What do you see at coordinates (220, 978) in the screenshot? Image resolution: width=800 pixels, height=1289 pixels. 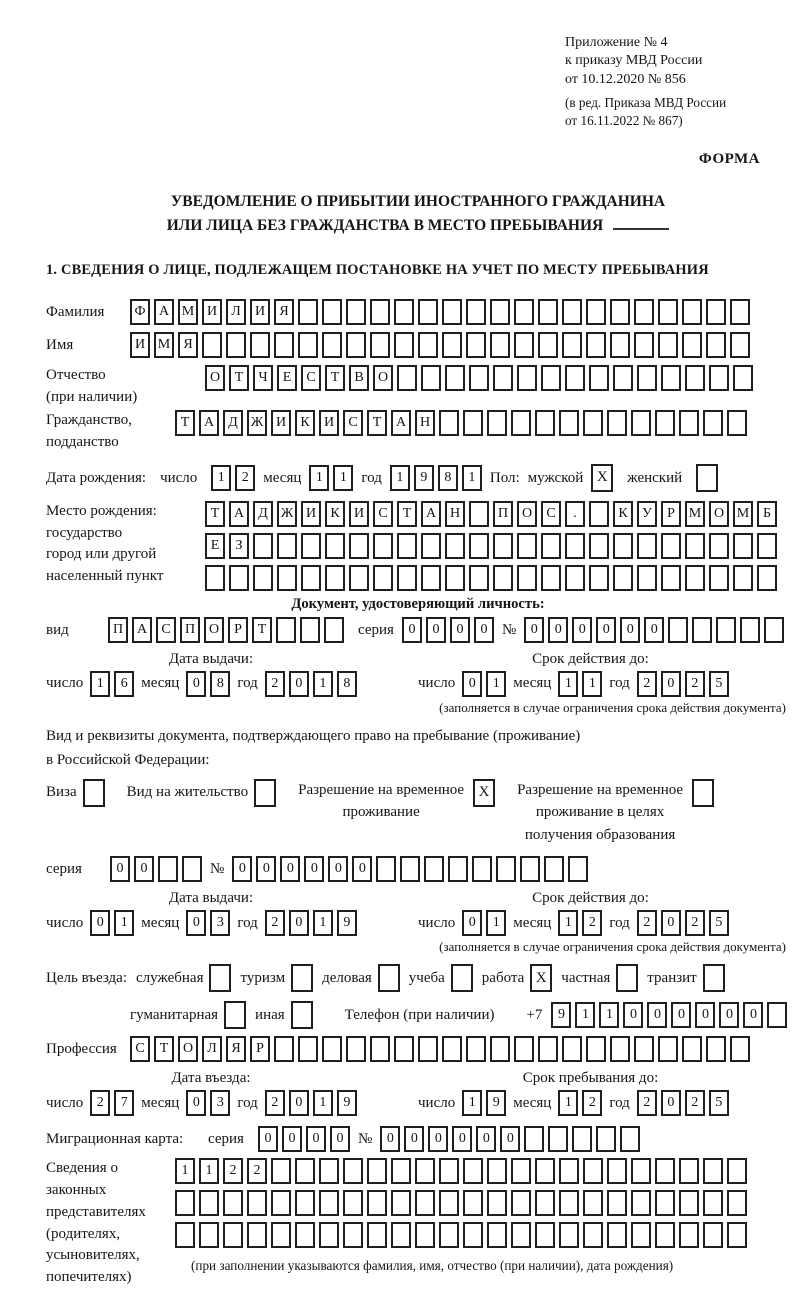 I see `purpose-official-checkbox` at bounding box center [220, 978].